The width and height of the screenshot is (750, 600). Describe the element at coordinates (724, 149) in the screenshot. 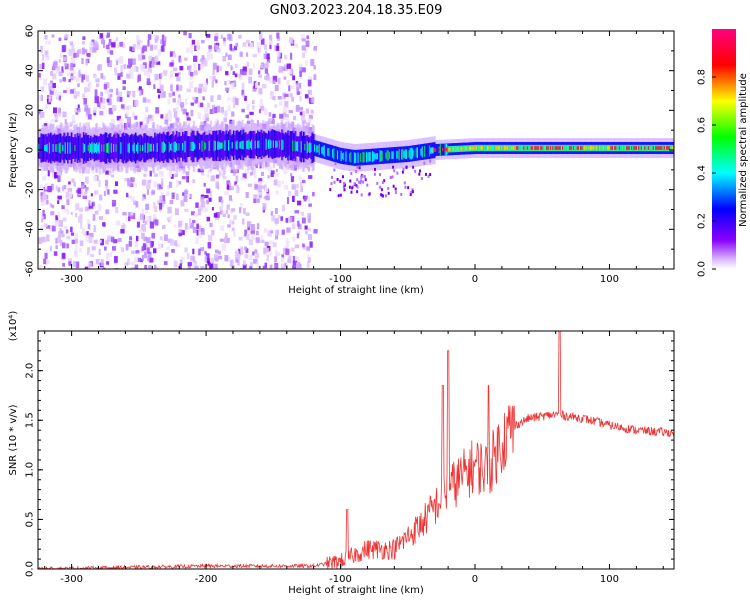

I see `colorbar-strip` at that location.